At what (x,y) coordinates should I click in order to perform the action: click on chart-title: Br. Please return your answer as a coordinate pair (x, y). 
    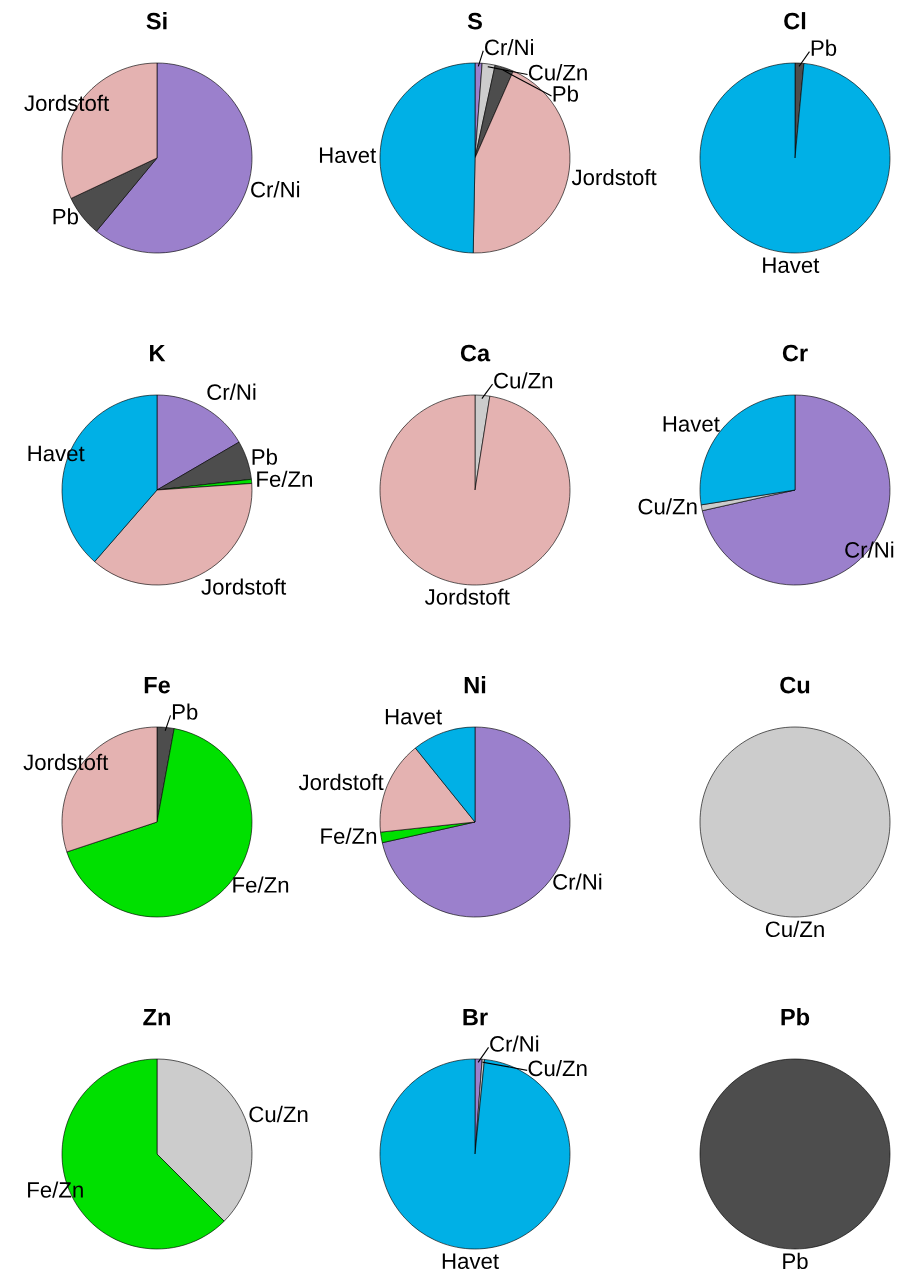
    Looking at the image, I should click on (475, 1017).